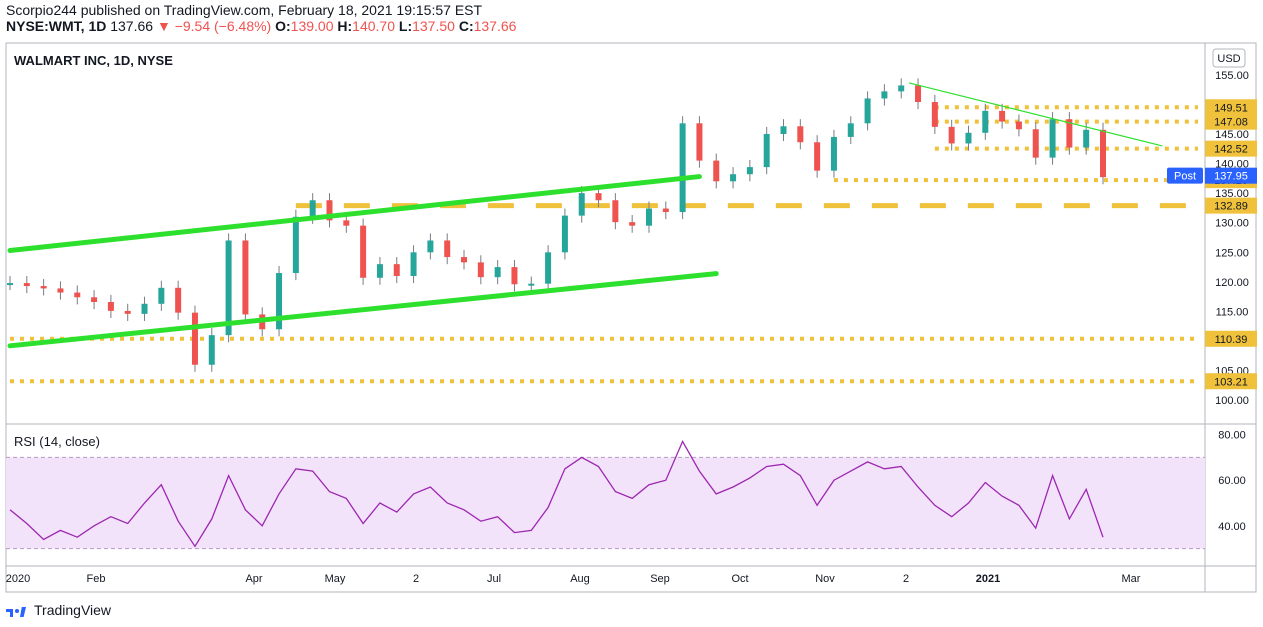  What do you see at coordinates (58, 610) in the screenshot?
I see `footer: TradingView` at bounding box center [58, 610].